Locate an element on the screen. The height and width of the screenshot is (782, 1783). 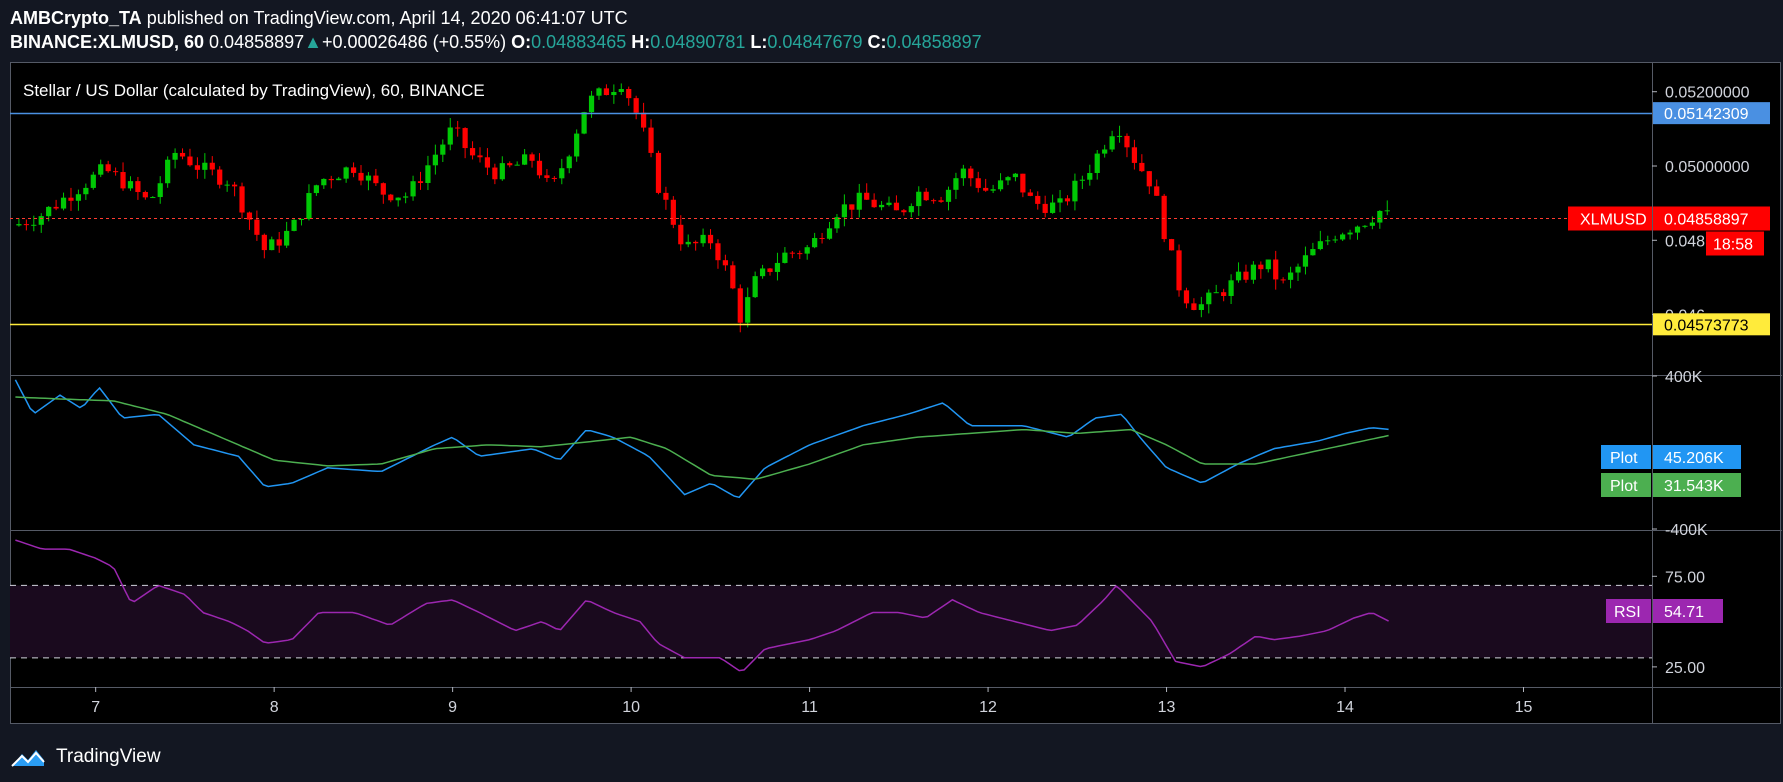
time-axis-label: 10 is located at coordinates (631, 707).